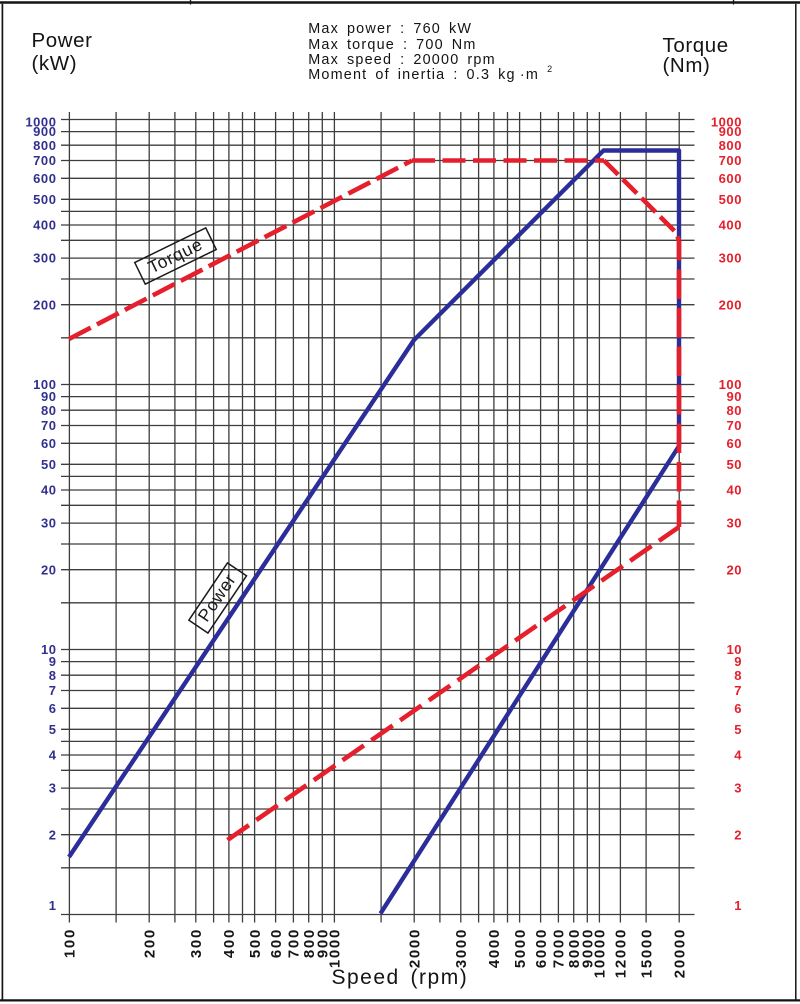 This screenshot has height=1004, width=800. Describe the element at coordinates (646, 953) in the screenshot. I see `svg-text: 15000` at that location.